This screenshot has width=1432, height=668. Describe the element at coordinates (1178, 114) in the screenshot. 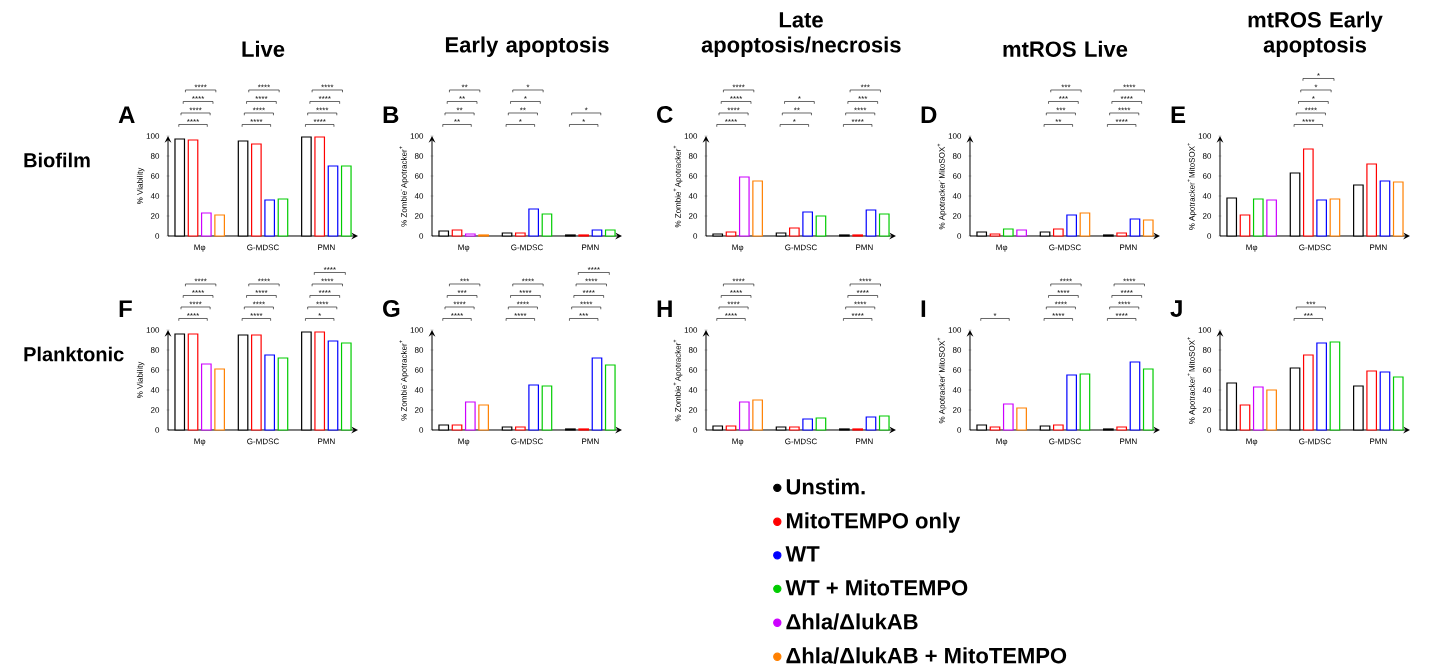

I see `chart-subtitle: E` at that location.